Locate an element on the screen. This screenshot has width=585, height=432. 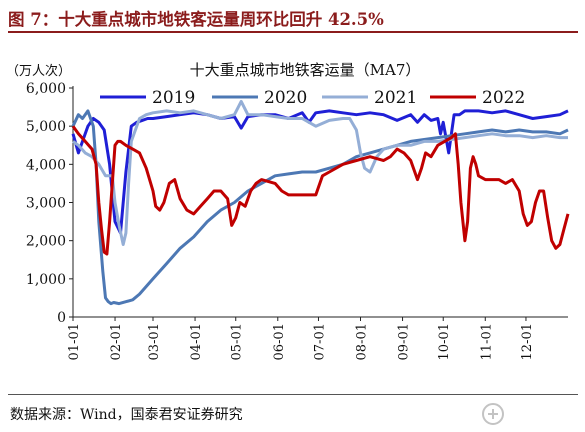
y-tick-label: 4,000 is located at coordinates (46, 165).